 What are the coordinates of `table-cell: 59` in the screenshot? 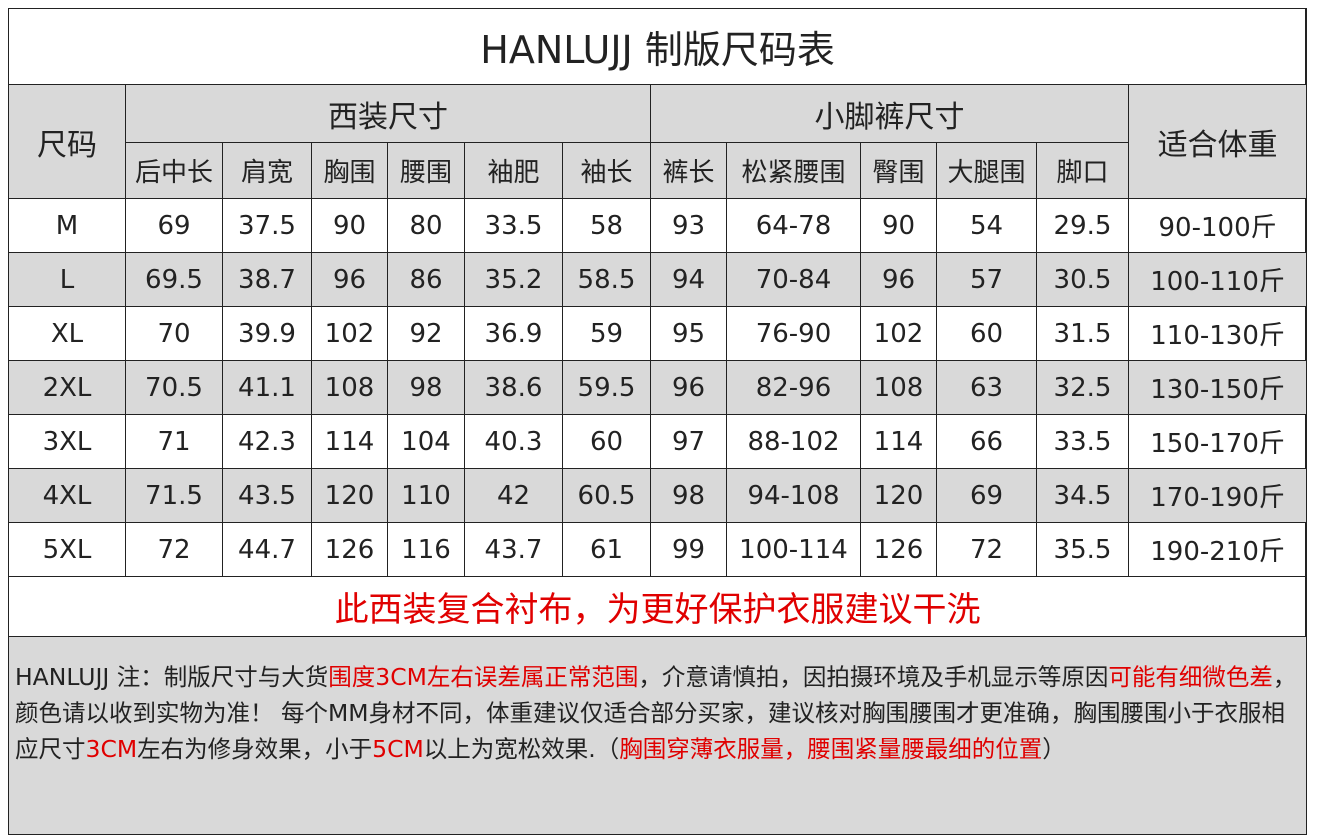 It's located at (606, 333).